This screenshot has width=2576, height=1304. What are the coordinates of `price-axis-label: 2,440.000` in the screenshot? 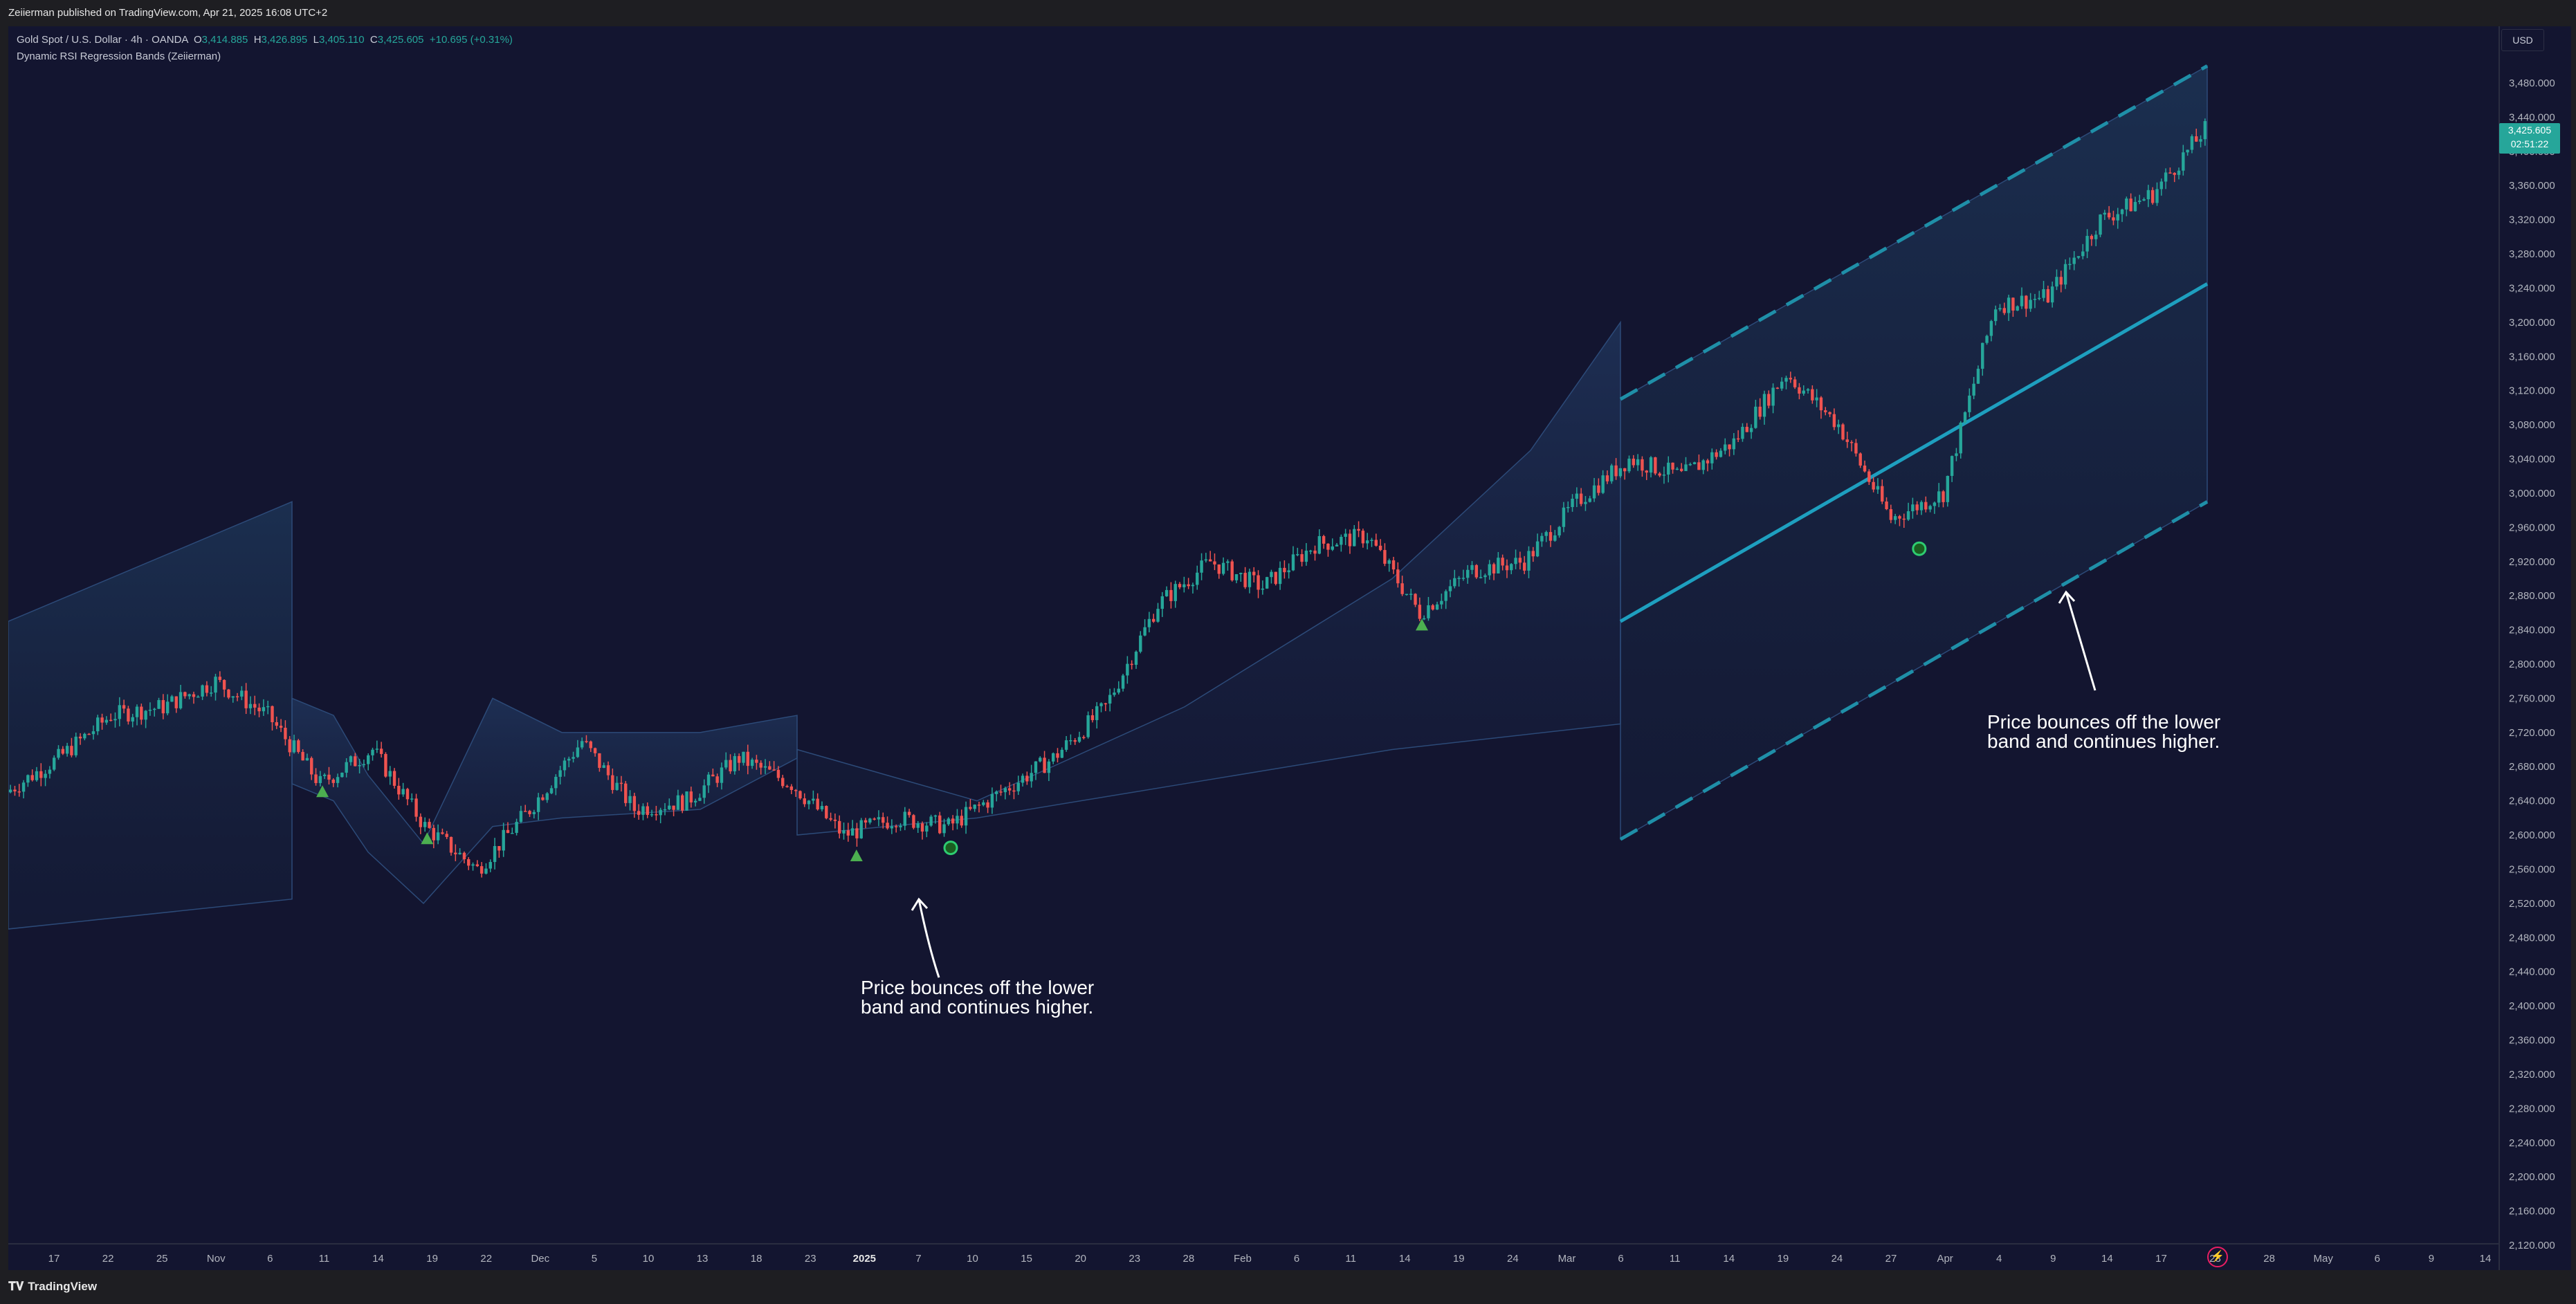 It's located at (2532, 972).